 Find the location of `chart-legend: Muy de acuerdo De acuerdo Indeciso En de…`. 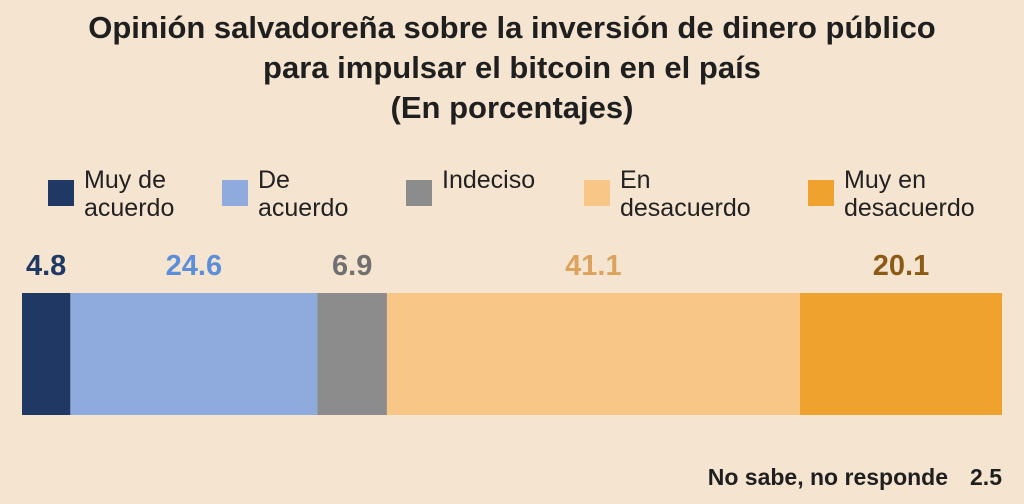

chart-legend: Muy de acuerdo De acuerdo Indeciso En de… is located at coordinates (512, 196).